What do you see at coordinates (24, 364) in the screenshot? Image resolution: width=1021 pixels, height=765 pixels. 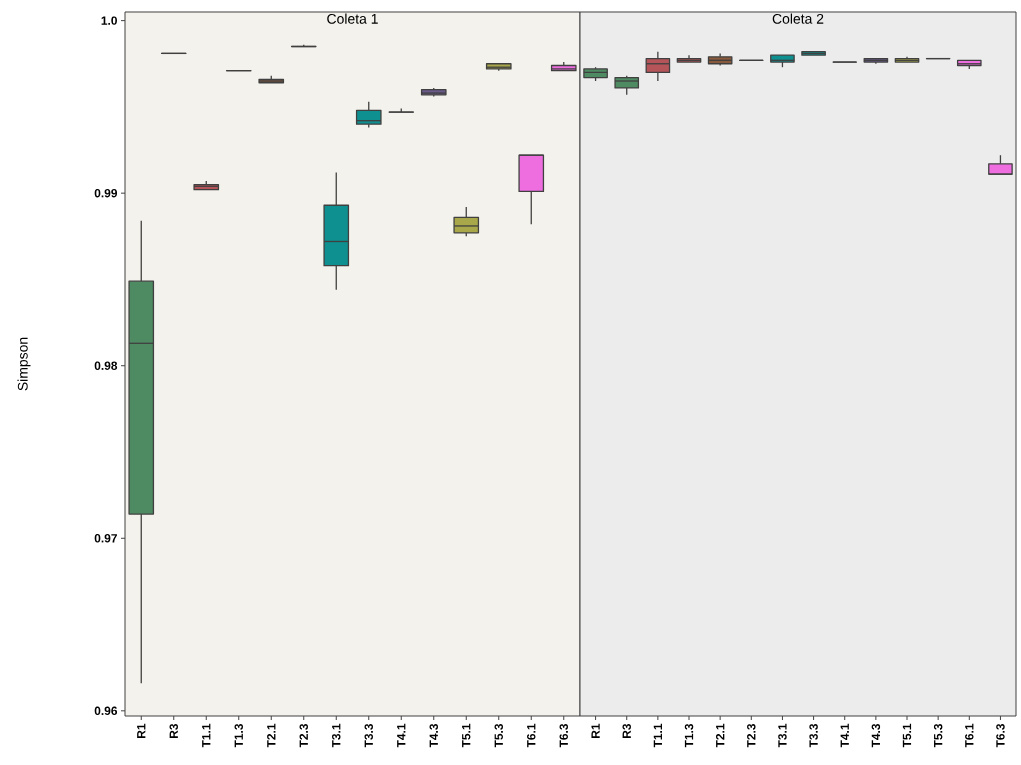 I see `y-axis-title: Simpson` at bounding box center [24, 364].